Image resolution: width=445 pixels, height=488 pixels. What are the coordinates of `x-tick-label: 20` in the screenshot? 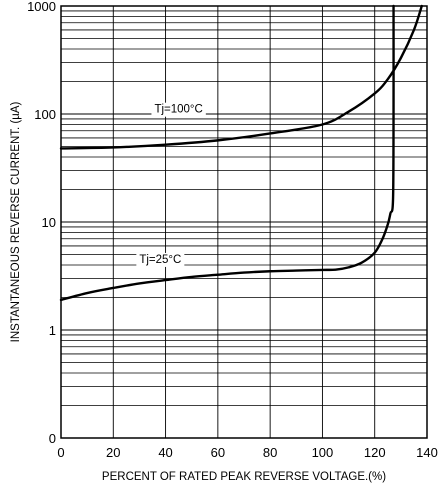 It's located at (113, 452).